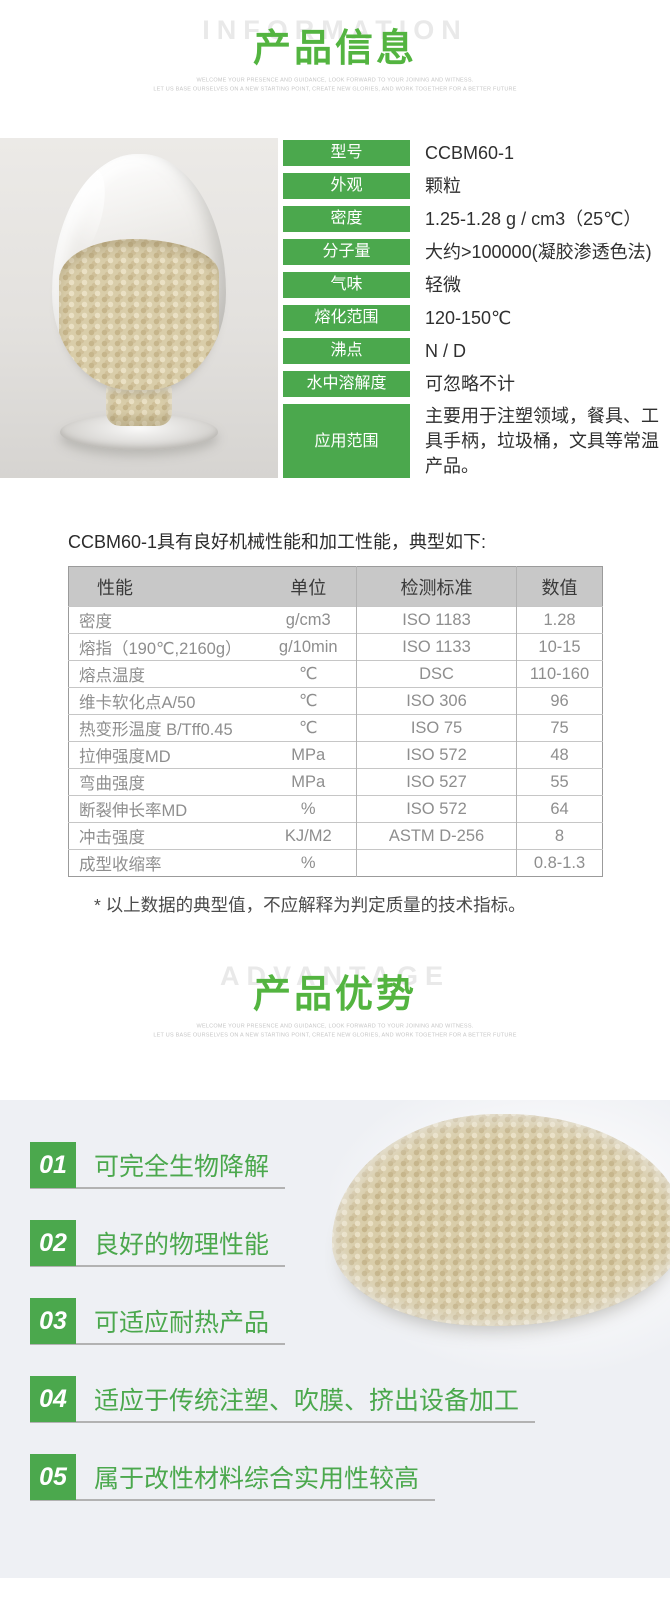 This screenshot has width=670, height=1600. I want to click on cell-property: 维卡软化点A/50, so click(164, 701).